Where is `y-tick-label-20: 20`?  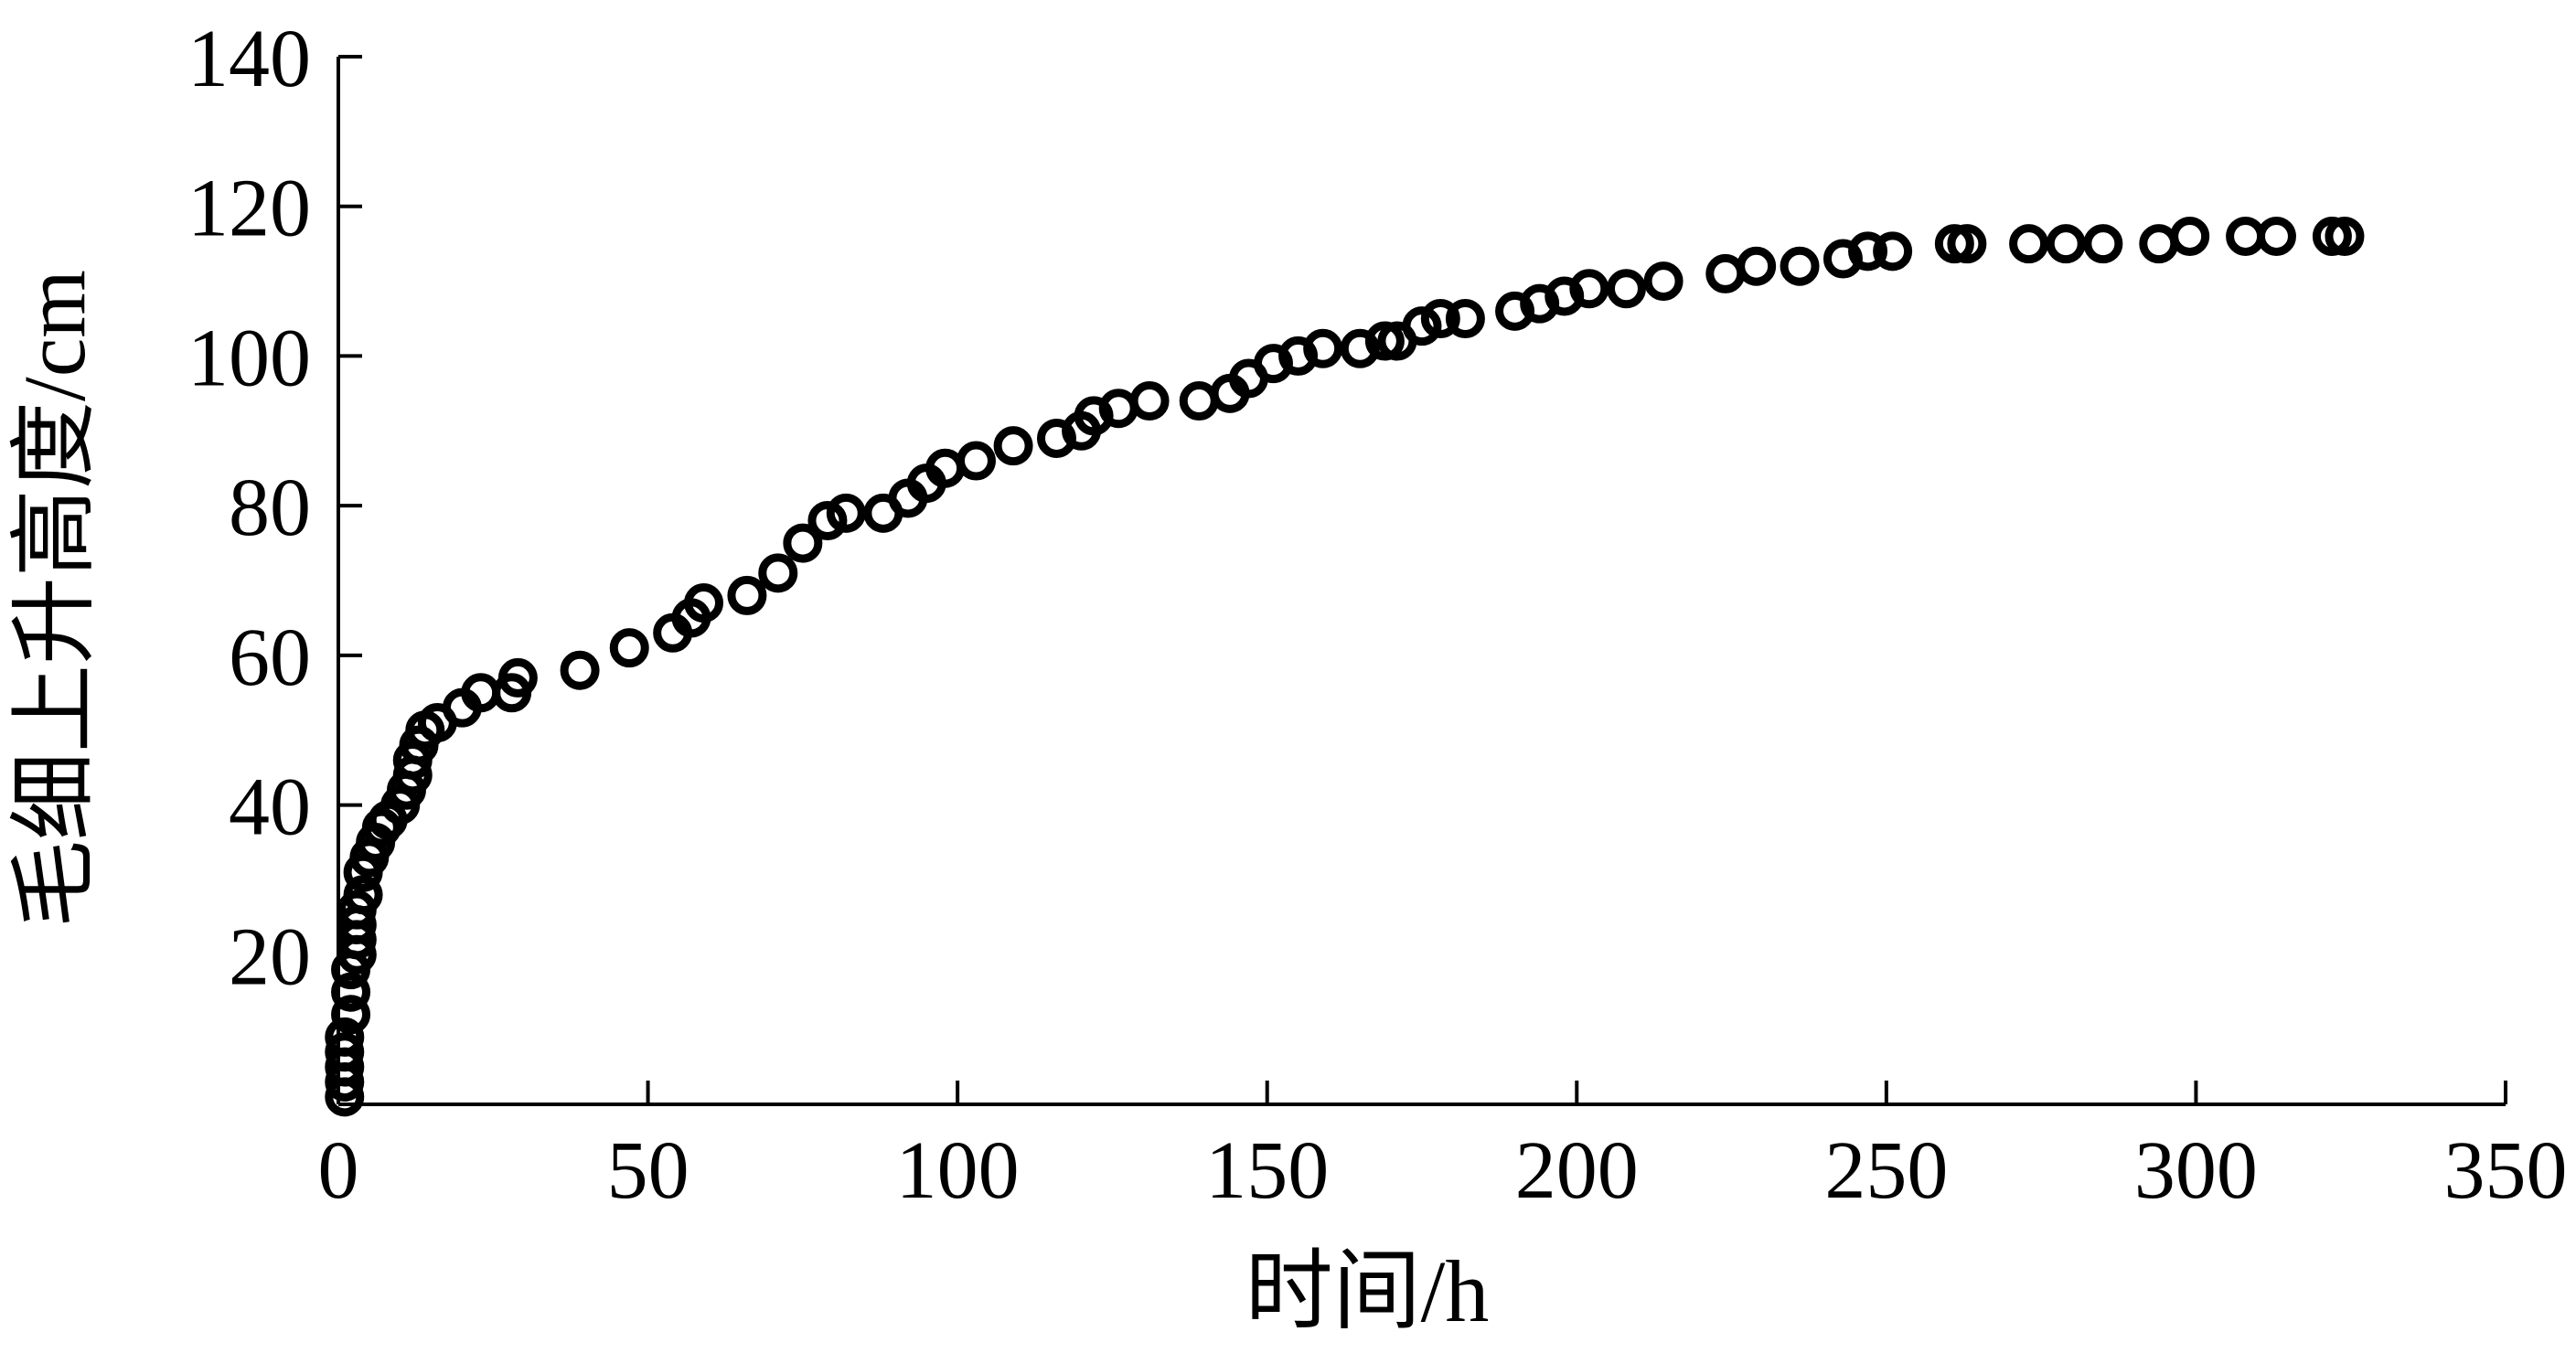
y-tick-label-20: 20 is located at coordinates (270, 956).